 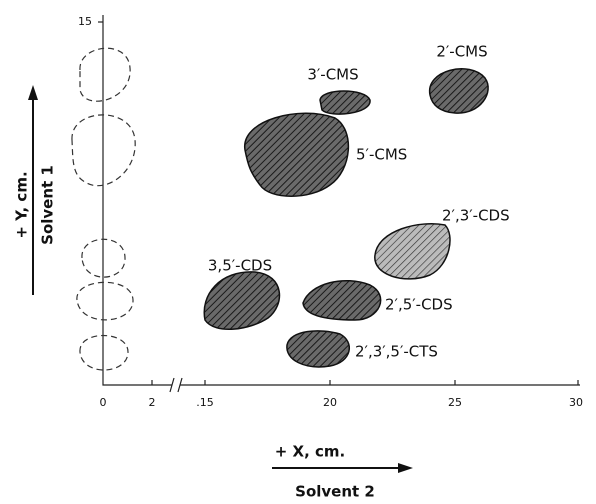 I want to click on x-label: + X, cm., so click(x=310, y=452).